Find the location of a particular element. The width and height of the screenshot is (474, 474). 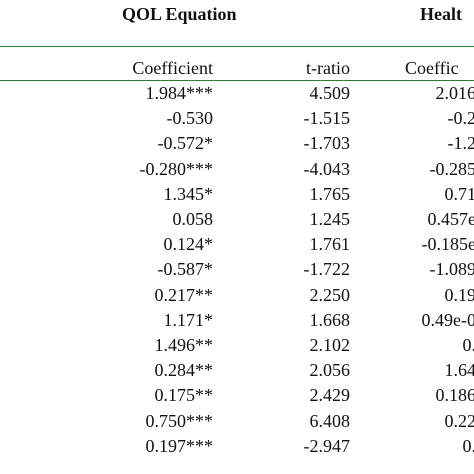

table-cell: 0.217** is located at coordinates (184, 294).